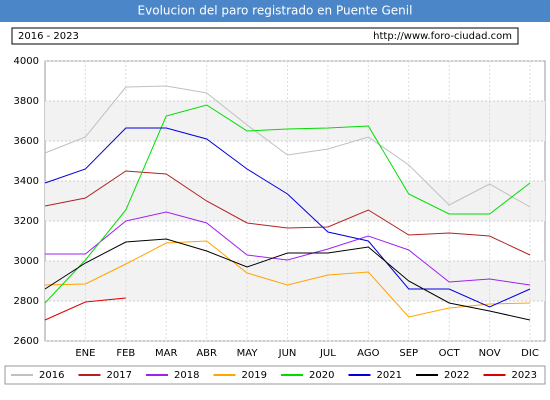 This screenshot has width=550, height=400. I want to click on x-tick-label: ABR, so click(206, 353).